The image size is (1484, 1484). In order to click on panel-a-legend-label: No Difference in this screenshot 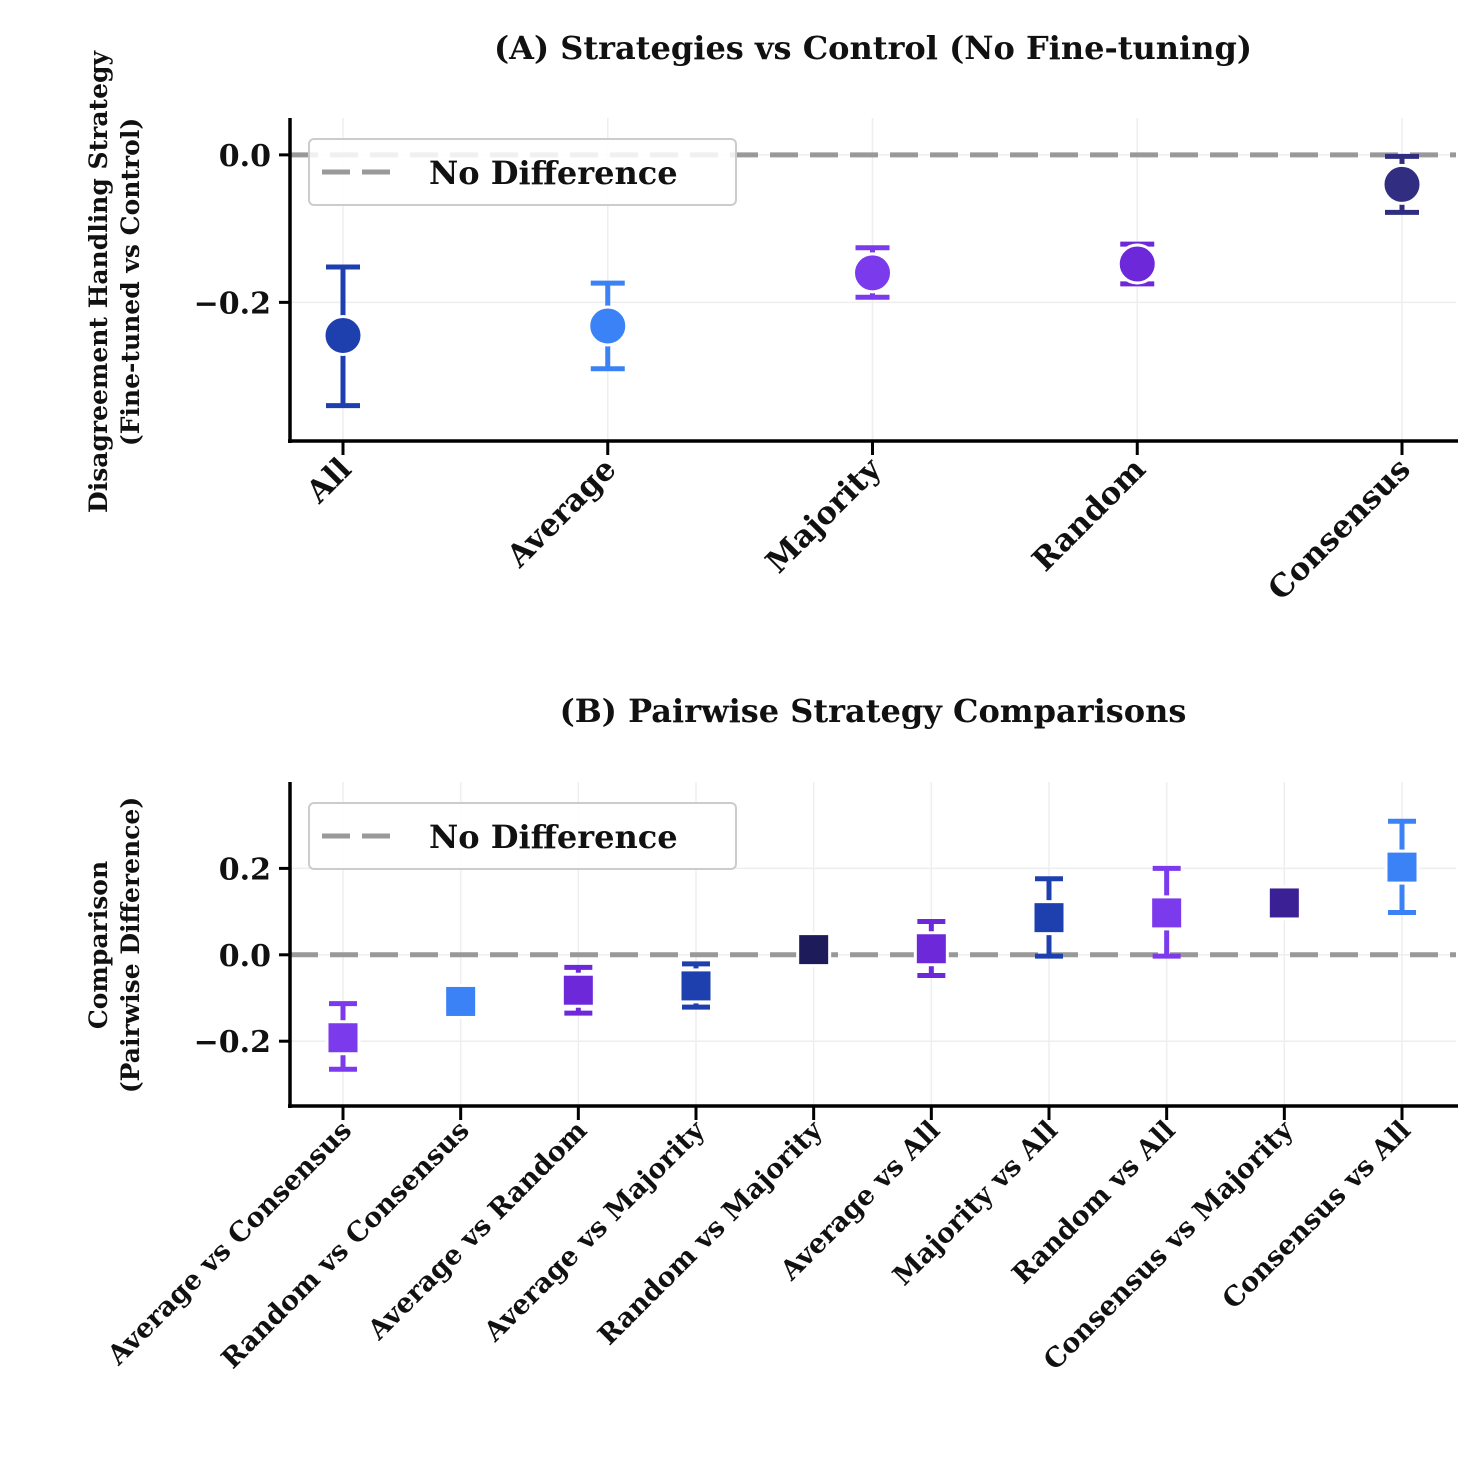, I will do `click(553, 173)`.